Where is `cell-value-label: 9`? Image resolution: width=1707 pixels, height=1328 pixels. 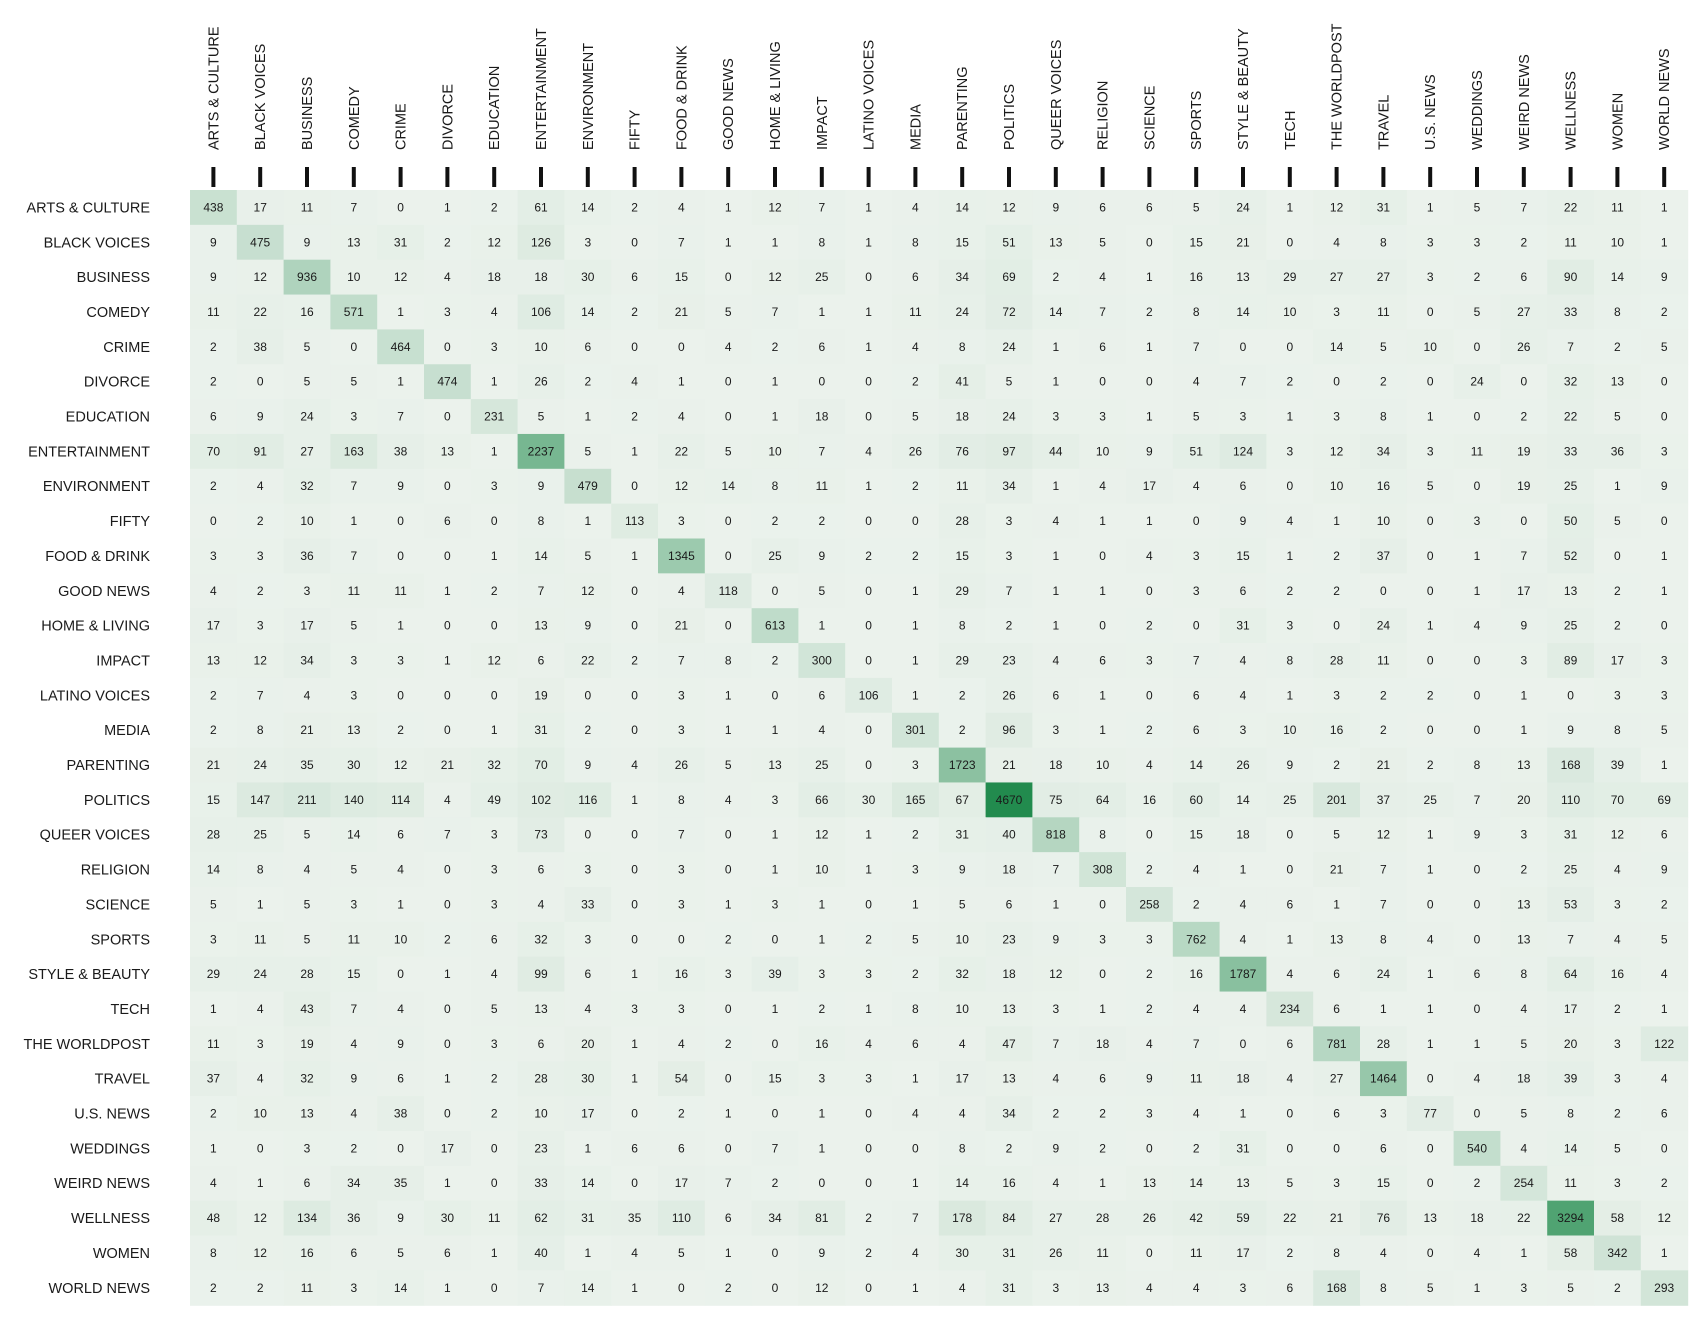 cell-value-label: 9 is located at coordinates (1570, 730).